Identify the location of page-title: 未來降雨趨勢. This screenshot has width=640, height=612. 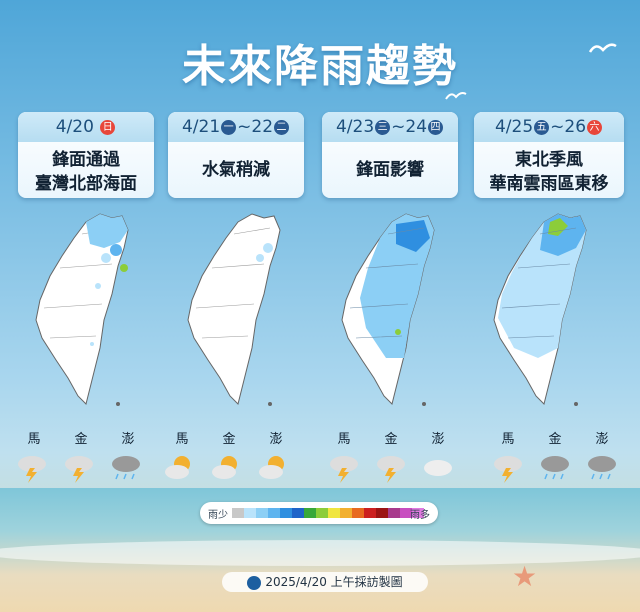
(320, 66).